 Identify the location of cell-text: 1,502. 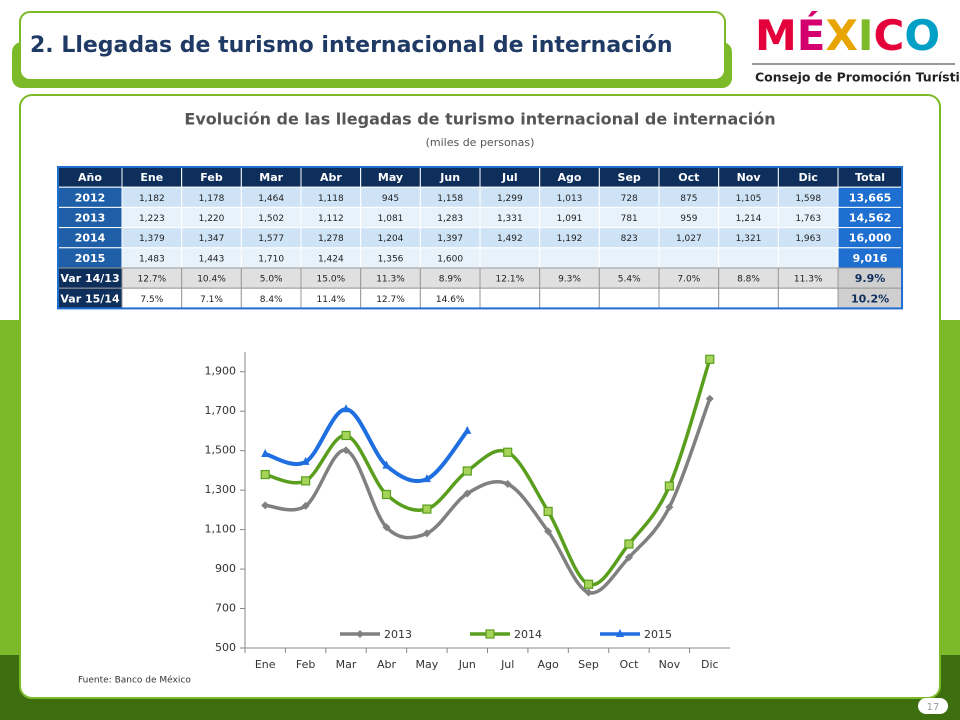
(271, 219).